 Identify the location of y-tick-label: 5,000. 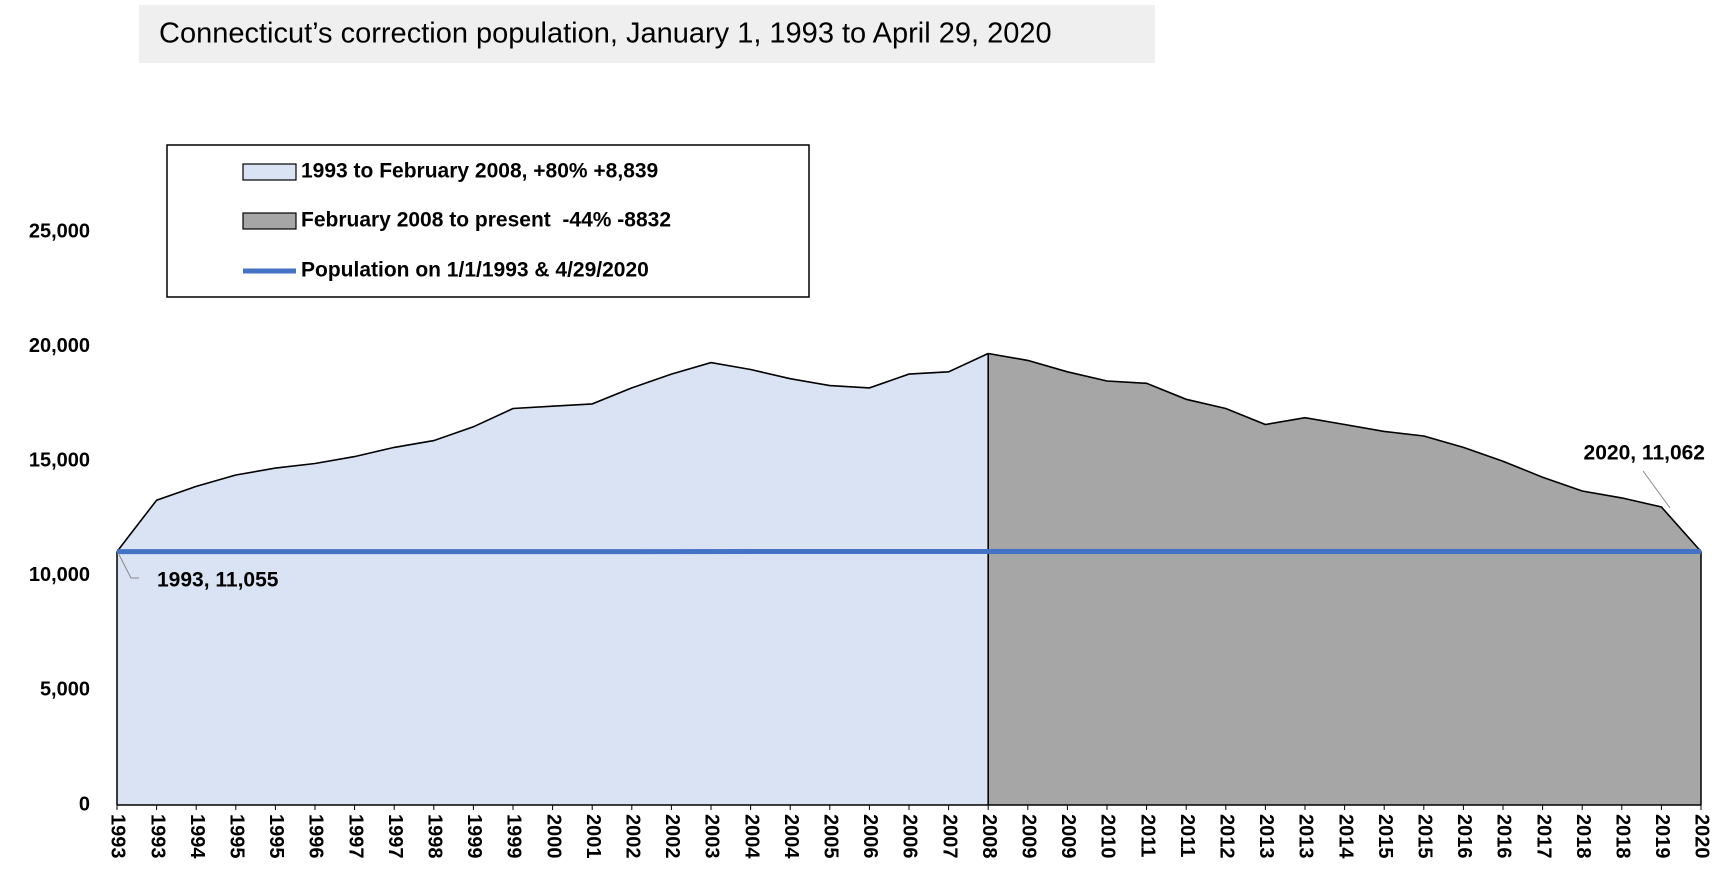
(65, 690).